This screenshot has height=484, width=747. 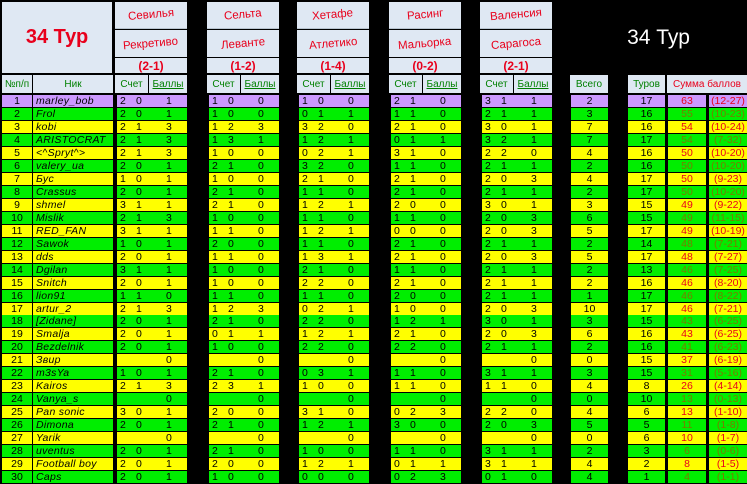 What do you see at coordinates (333, 43) in the screenshot?
I see `match-away-team: Атлетико` at bounding box center [333, 43].